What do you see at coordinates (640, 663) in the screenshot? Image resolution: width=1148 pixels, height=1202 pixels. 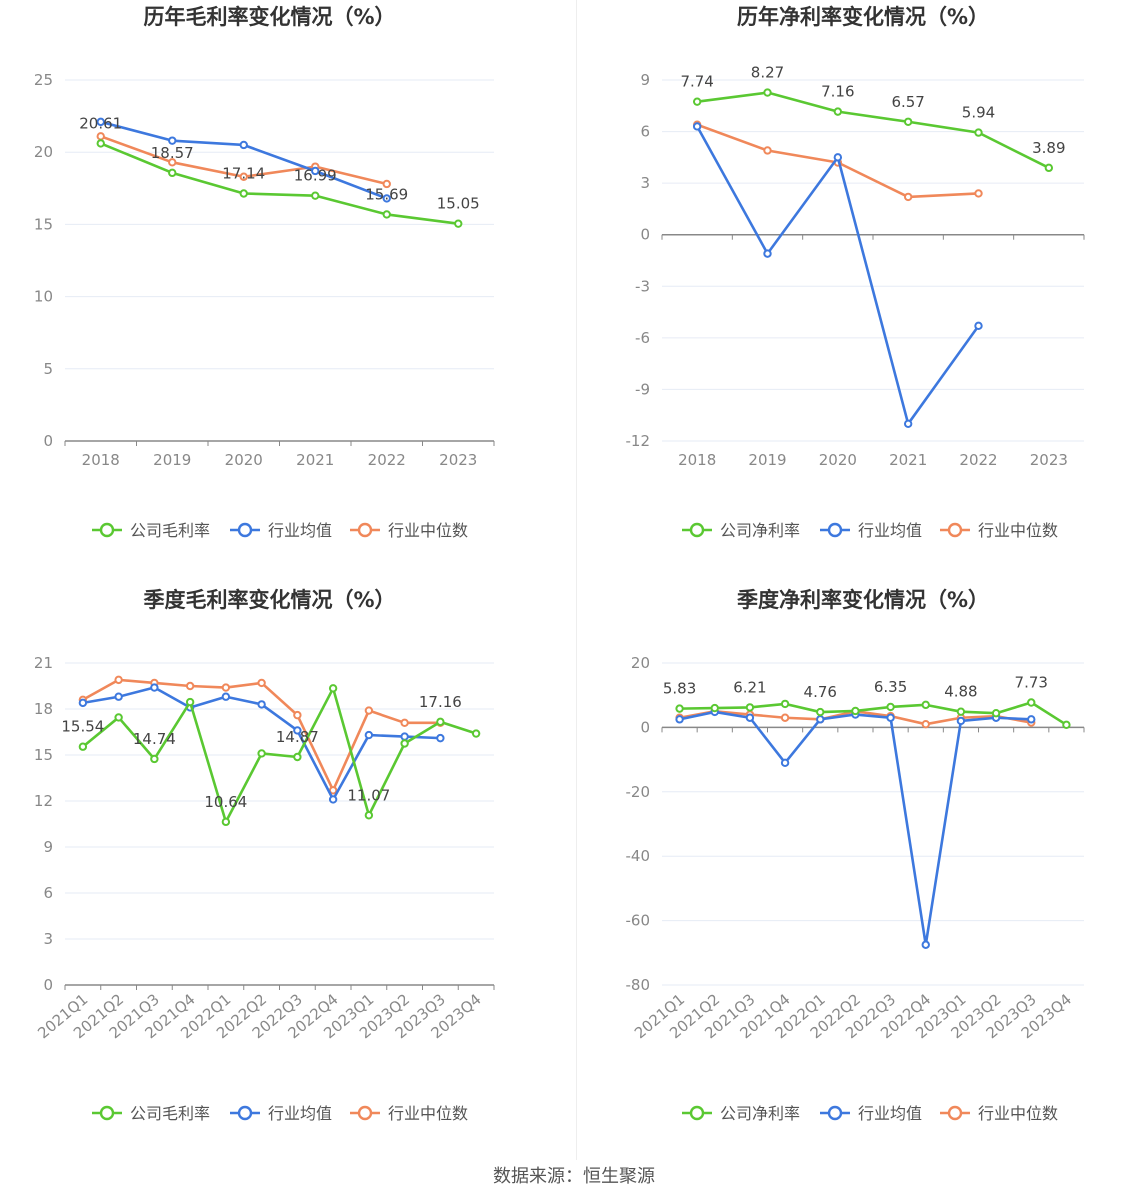 I see `y-tick-label: 20` at bounding box center [640, 663].